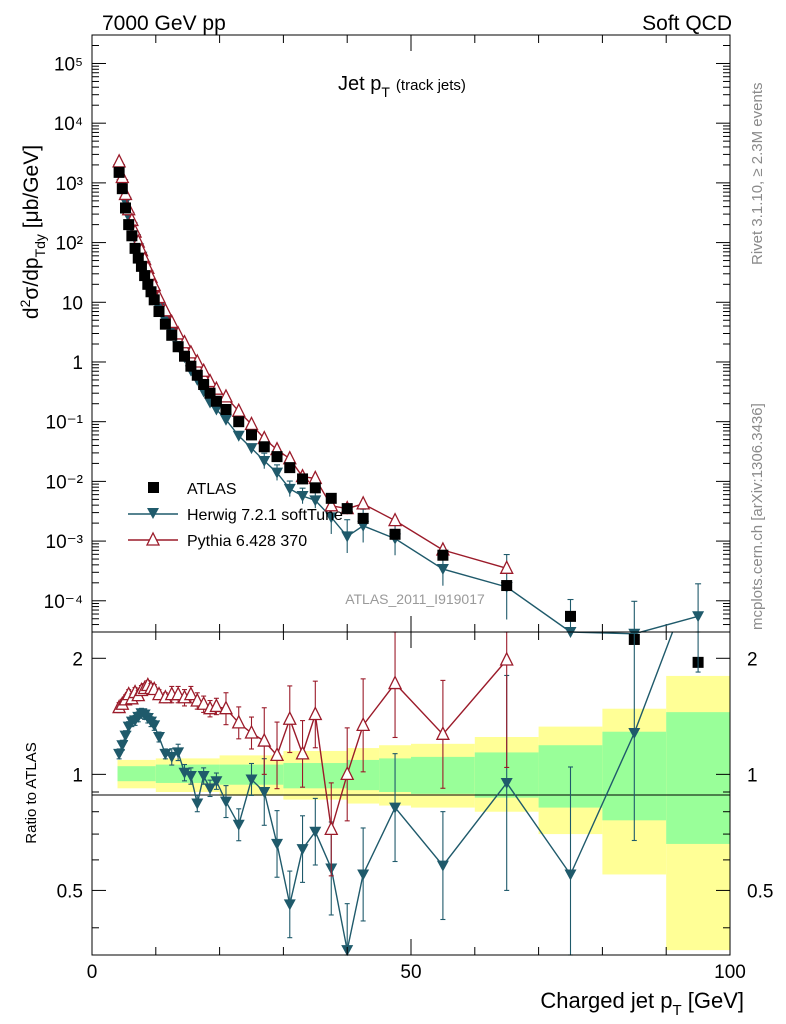 This screenshot has width=786, height=1024. I want to click on main-y-tick-label: 1, so click(77, 363).